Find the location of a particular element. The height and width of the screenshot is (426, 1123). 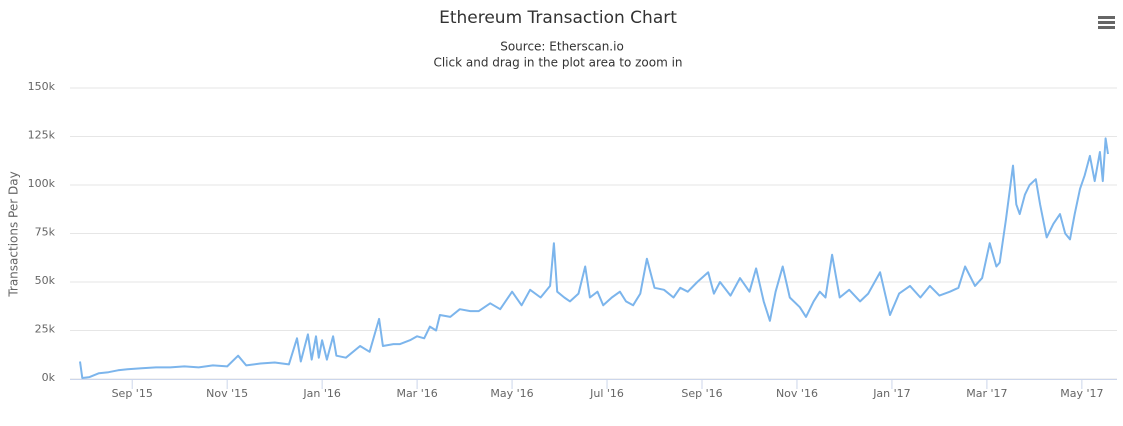

x-tick-label: Sep '15 is located at coordinates (132, 393).